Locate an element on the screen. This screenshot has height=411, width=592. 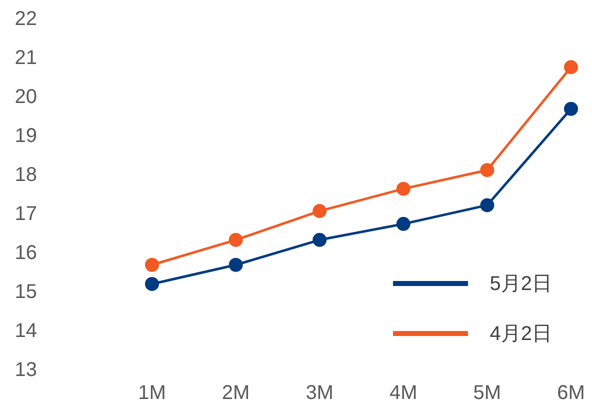
x-tick-label: 1M is located at coordinates (152, 393).